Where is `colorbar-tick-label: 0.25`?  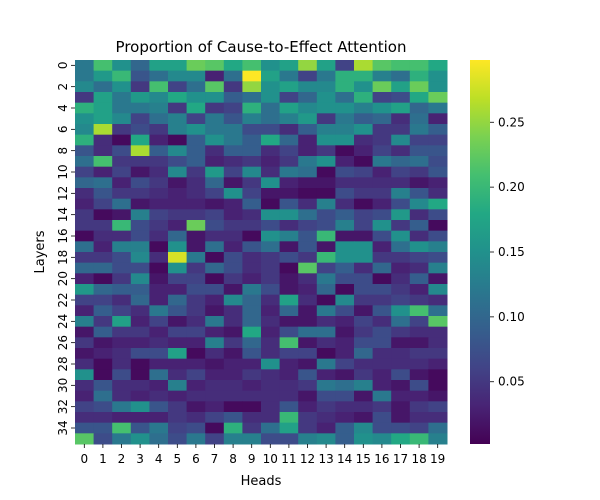
colorbar-tick-label: 0.25 is located at coordinates (511, 122).